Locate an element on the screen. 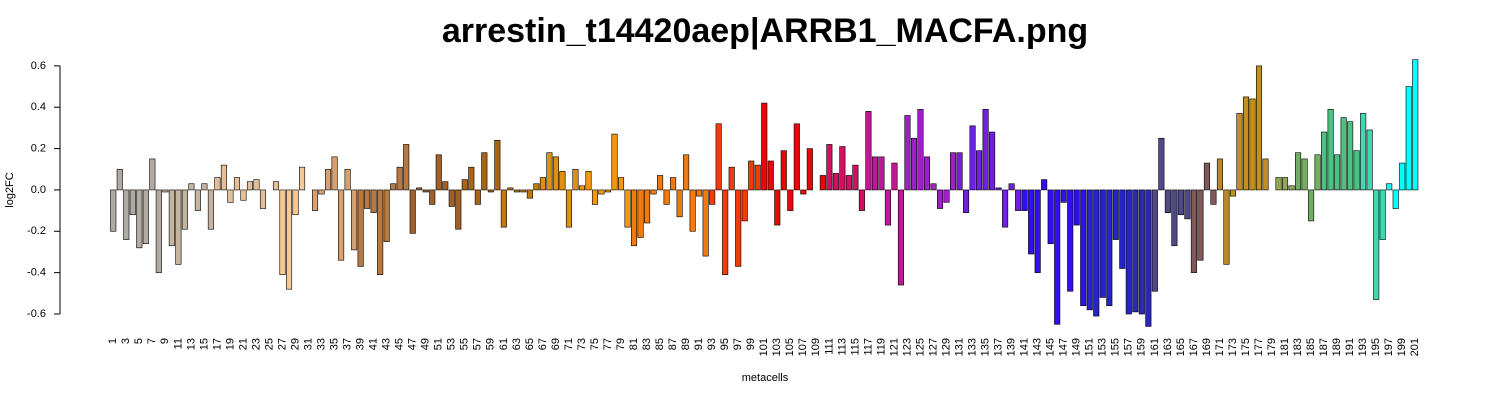 The width and height of the screenshot is (1500, 400). x-tick-label: 141 is located at coordinates (1025, 347).